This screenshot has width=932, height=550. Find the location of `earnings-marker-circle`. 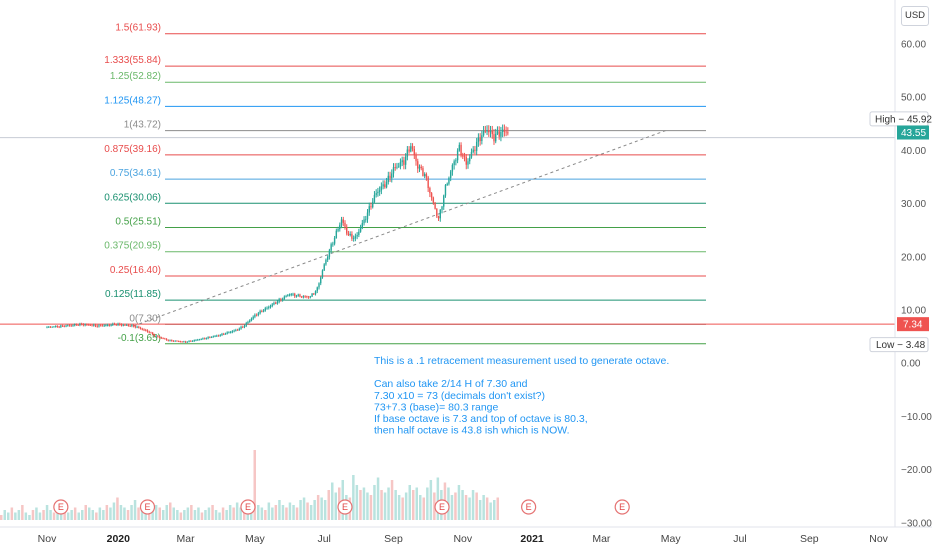

earnings-marker-circle is located at coordinates (248, 507).